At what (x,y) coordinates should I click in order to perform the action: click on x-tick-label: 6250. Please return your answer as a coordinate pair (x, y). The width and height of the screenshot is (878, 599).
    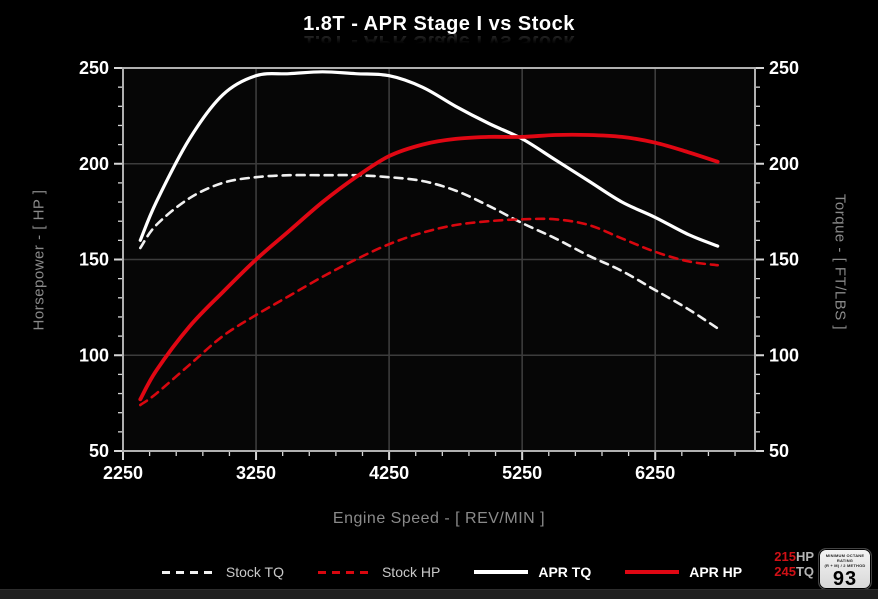
    Looking at the image, I should click on (655, 473).